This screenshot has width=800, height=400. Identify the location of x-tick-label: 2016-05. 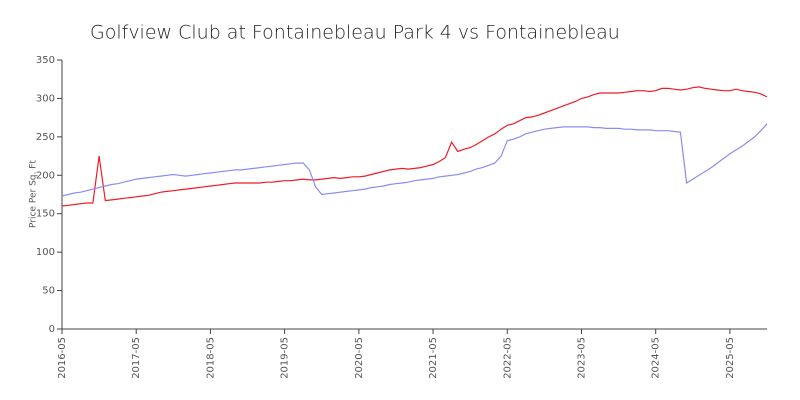
(62, 358).